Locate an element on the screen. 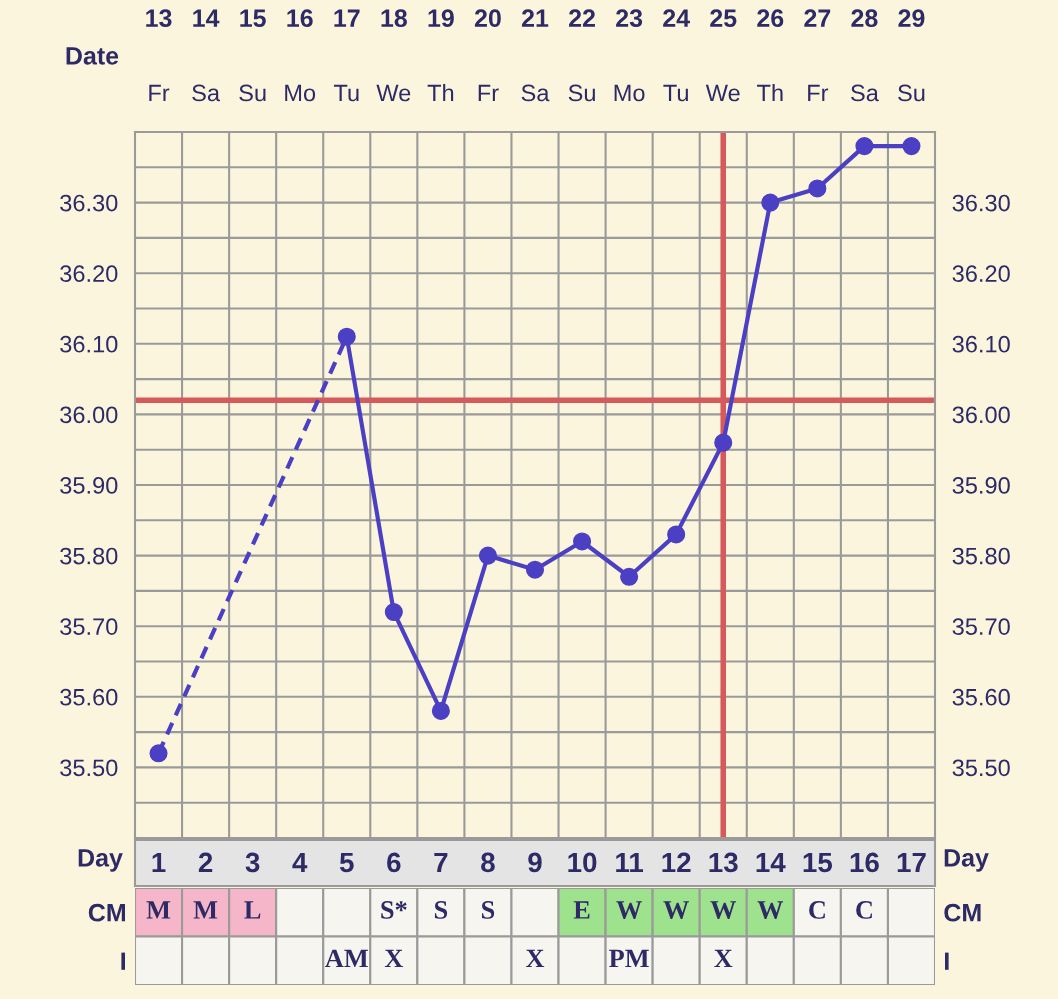  y2-tick-label: 36.20 is located at coordinates (981, 273).